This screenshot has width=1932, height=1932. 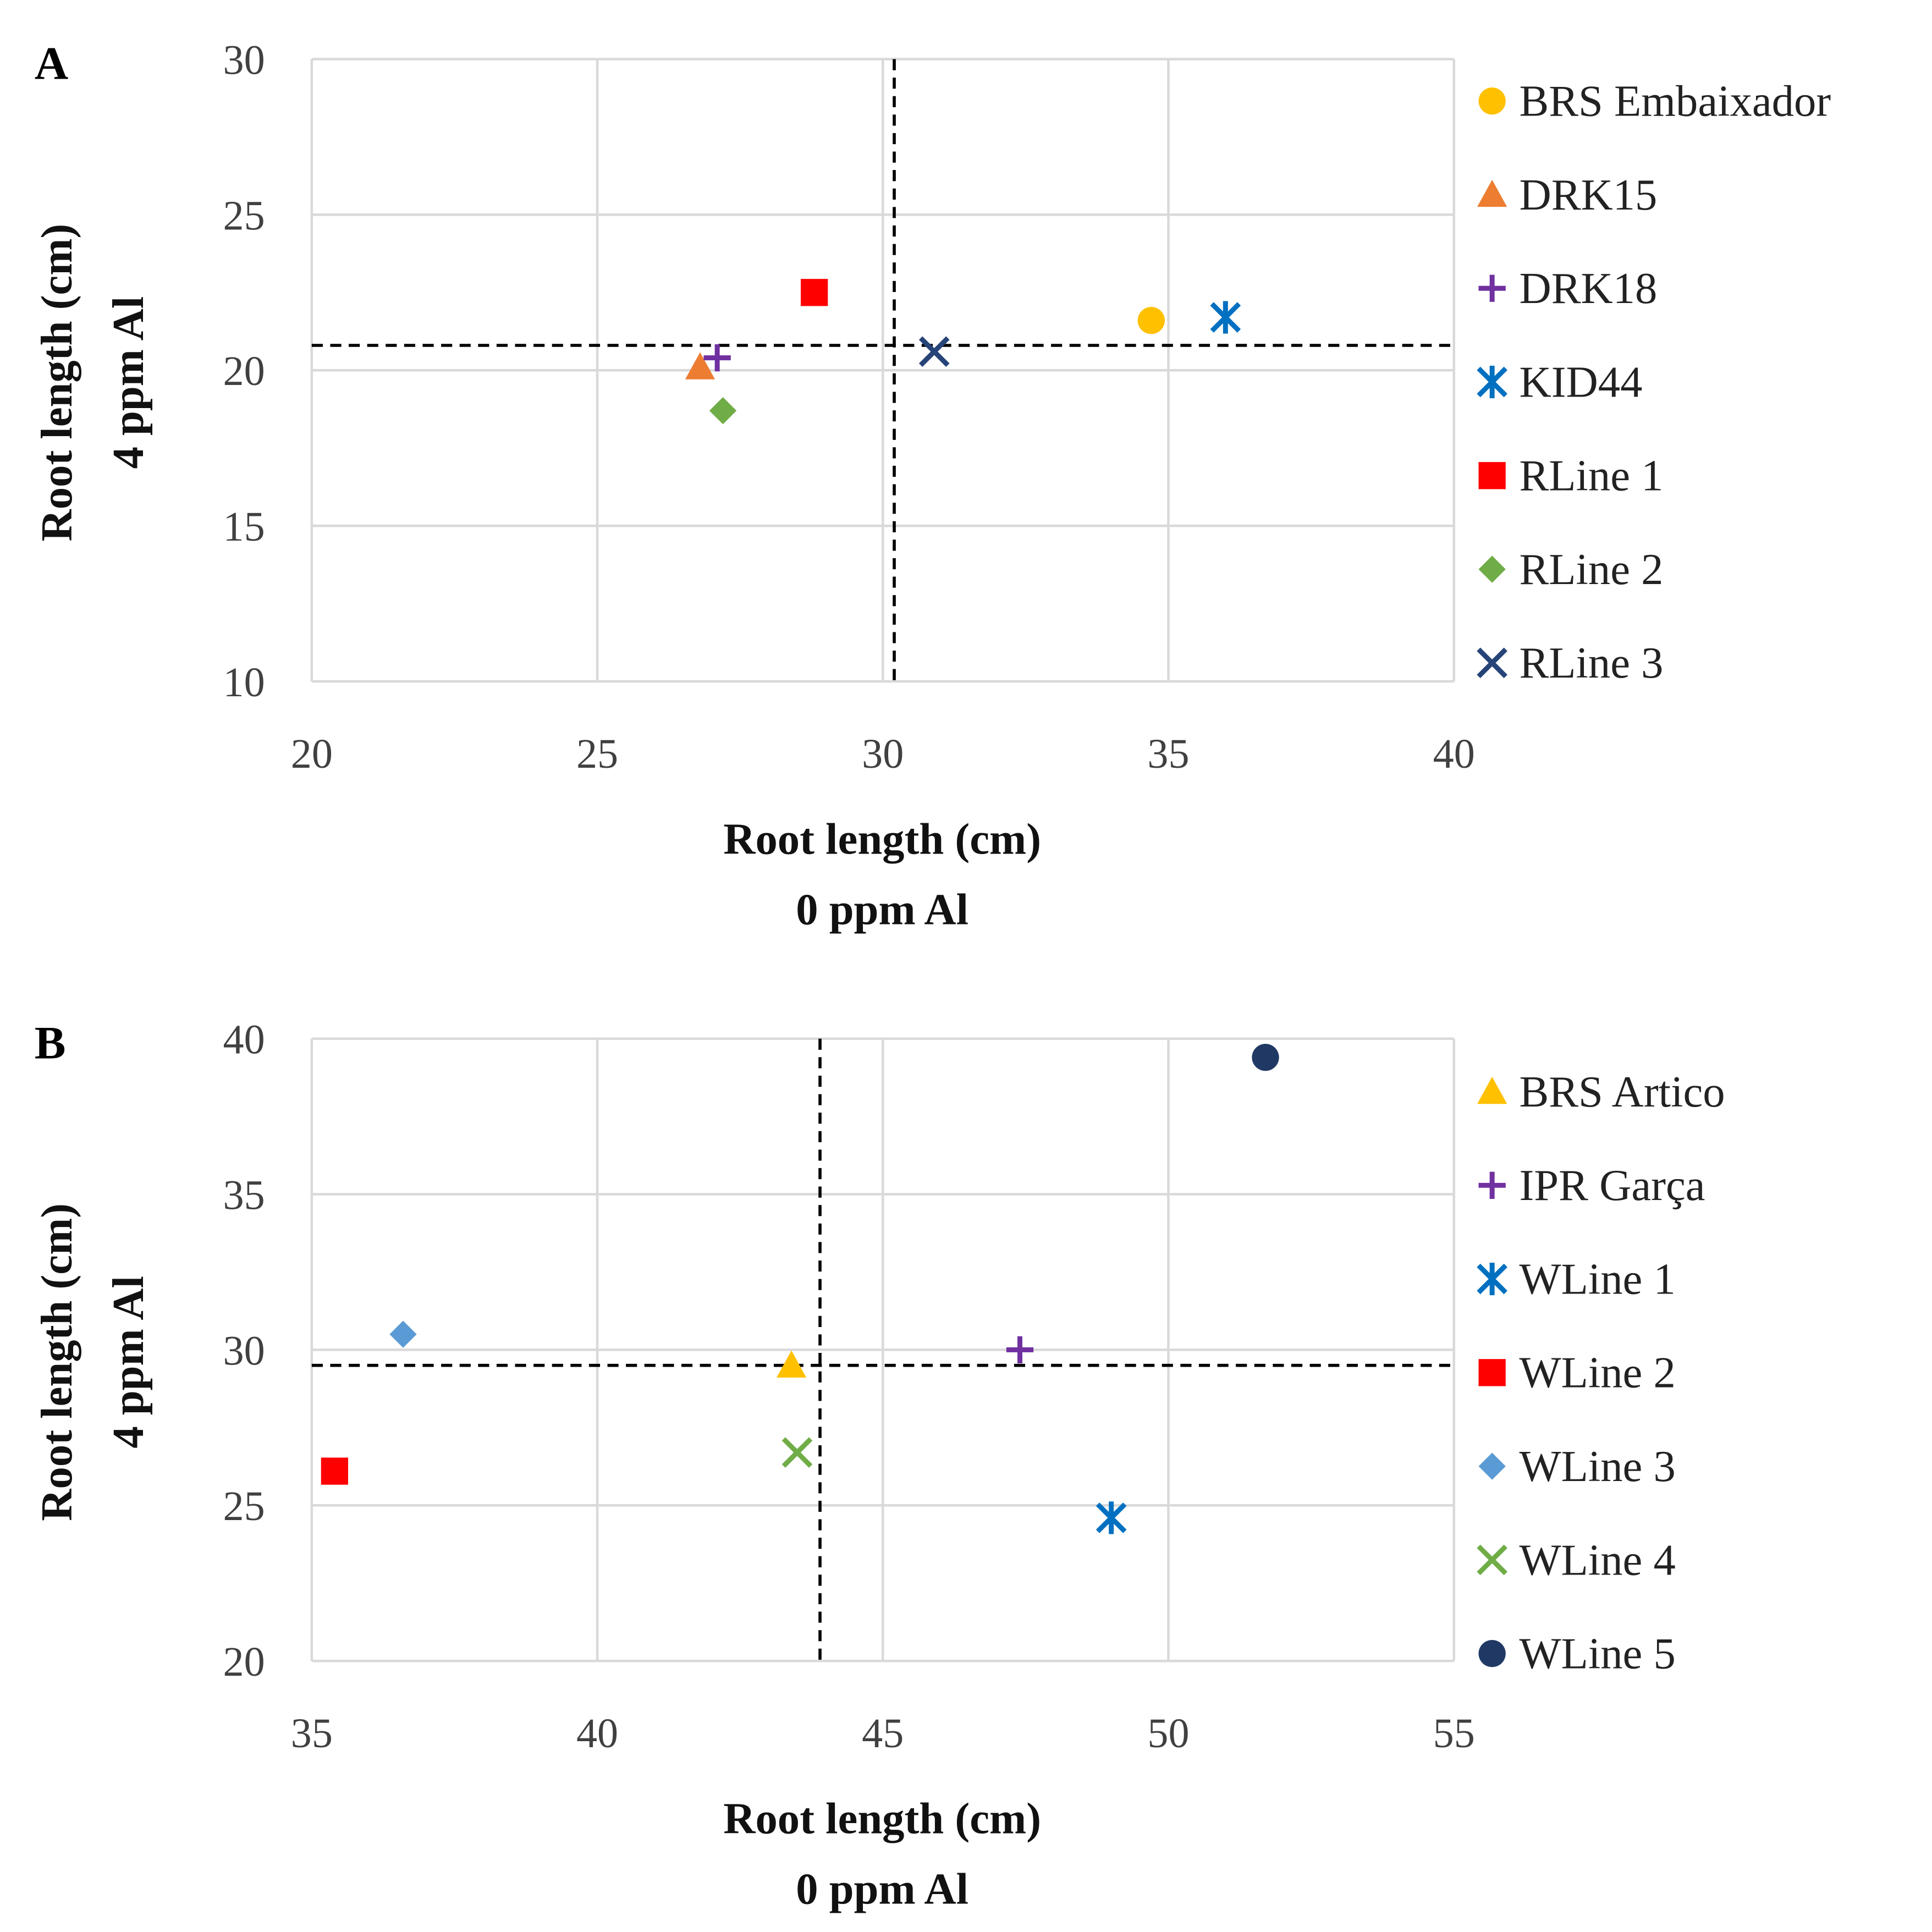 I want to click on legend-label: RLine 3, so click(x=1591, y=663).